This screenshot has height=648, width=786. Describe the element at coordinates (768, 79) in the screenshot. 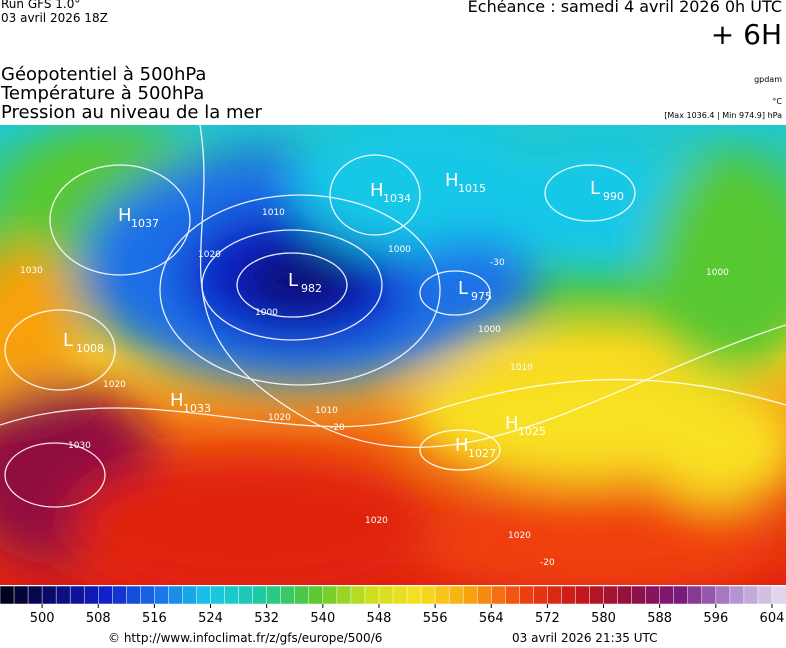

I see `unit-geo: gpdam` at that location.